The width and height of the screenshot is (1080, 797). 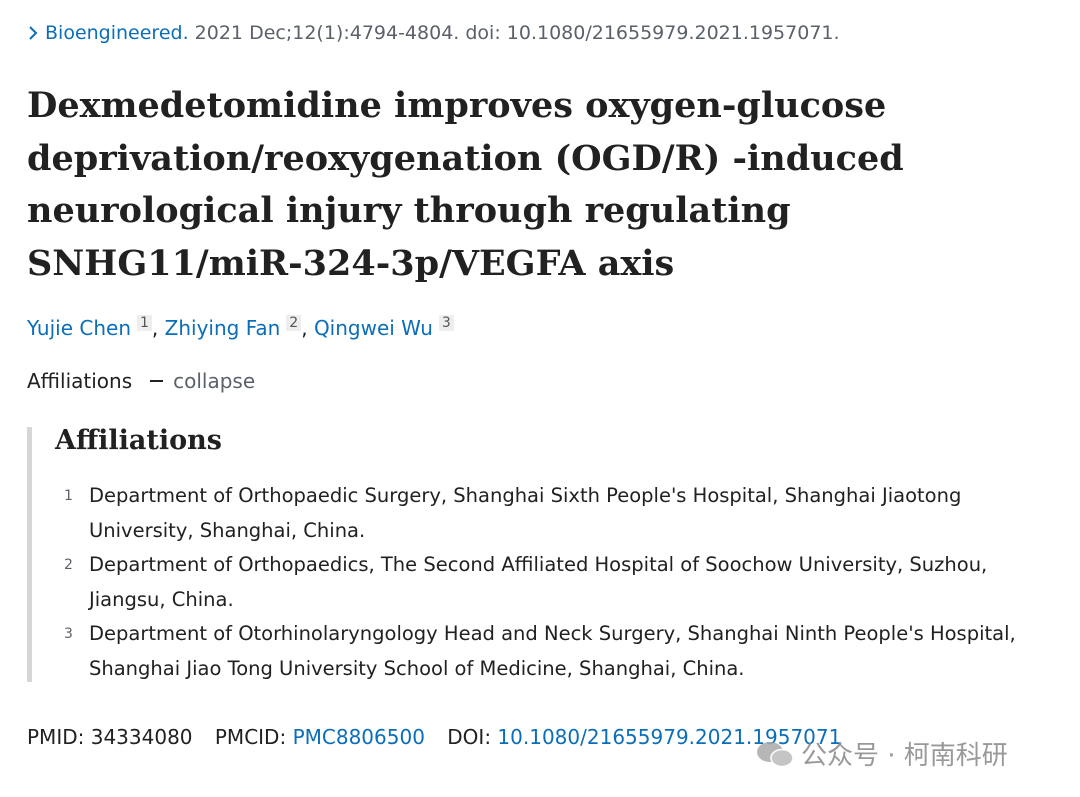 I want to click on toggle-label: Affiliations, so click(x=80, y=381).